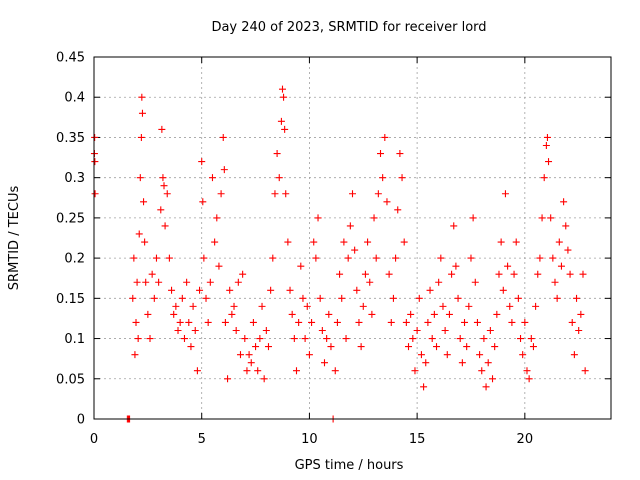 Image resolution: width=640 pixels, height=480 pixels. I want to click on x-axis-label: GPS time / hours, so click(349, 465).